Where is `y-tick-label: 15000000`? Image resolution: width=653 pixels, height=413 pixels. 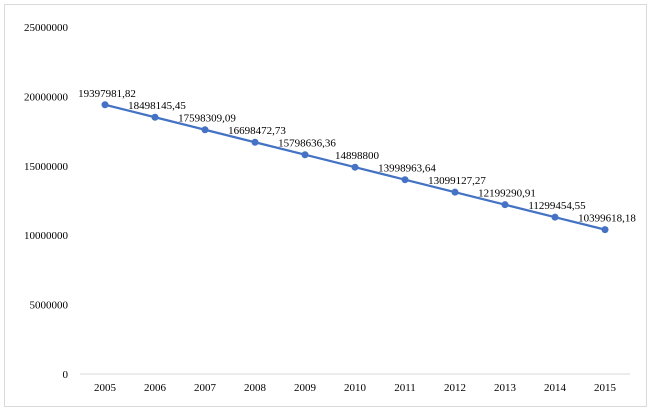
y-tick-label: 15000000 is located at coordinates (46, 167).